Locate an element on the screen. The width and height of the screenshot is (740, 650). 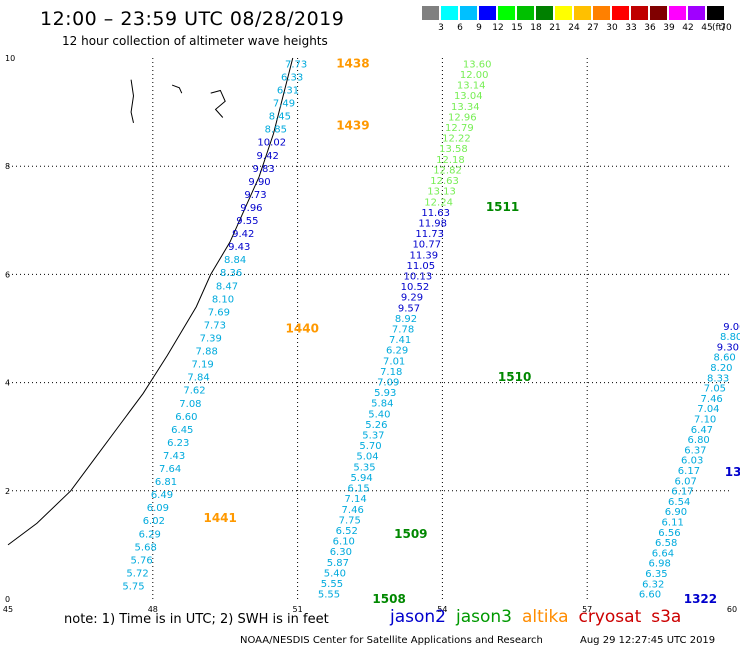
x-tick-label: 45 is located at coordinates (8, 609).